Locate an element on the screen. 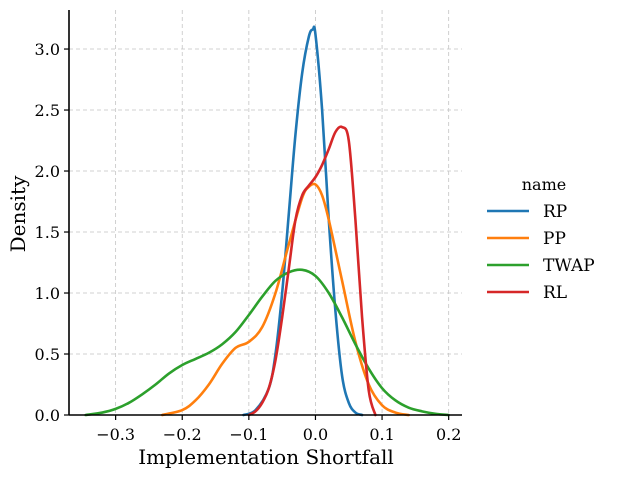 This screenshot has height=482, width=617. x-tick-label: −0.2 is located at coordinates (182, 434).